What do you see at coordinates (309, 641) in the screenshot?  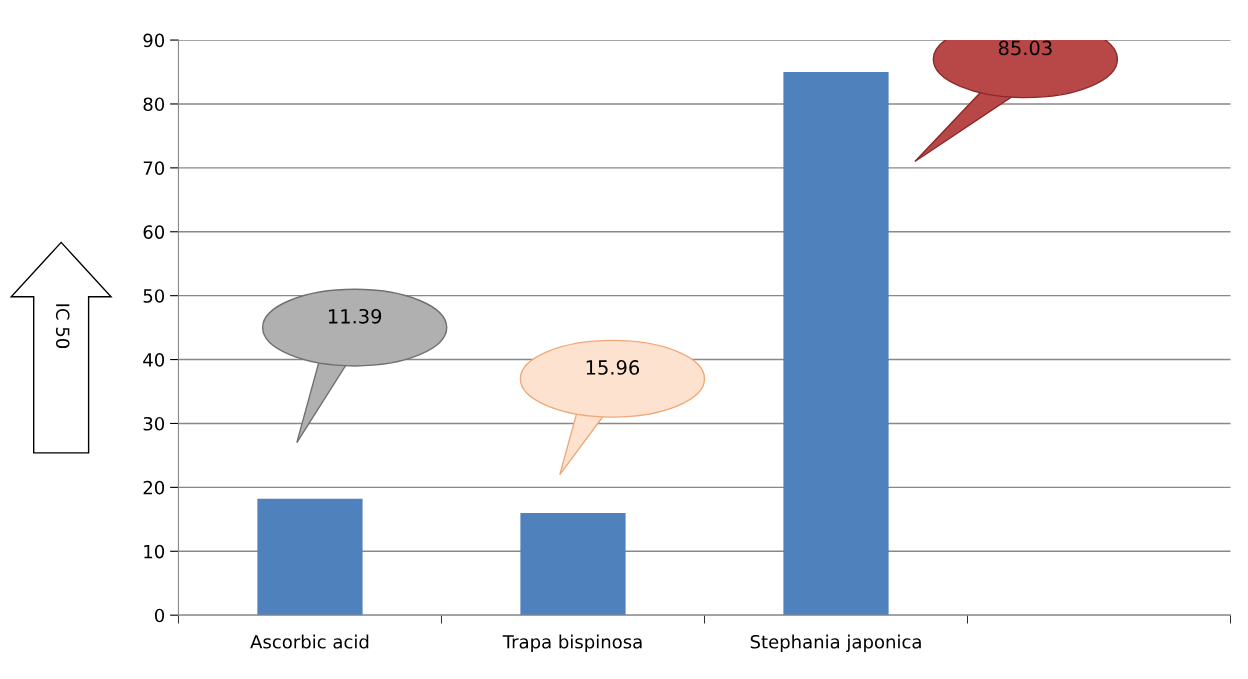 I see `x-tick-label: Ascorbic acid` at bounding box center [309, 641].